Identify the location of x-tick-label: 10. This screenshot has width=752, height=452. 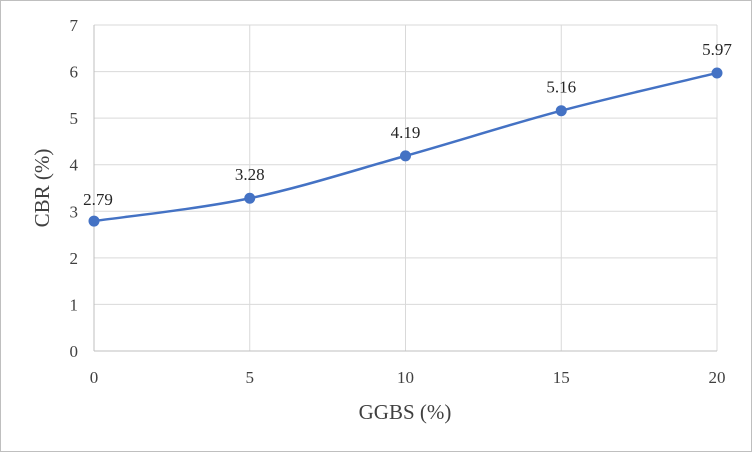
(405, 377).